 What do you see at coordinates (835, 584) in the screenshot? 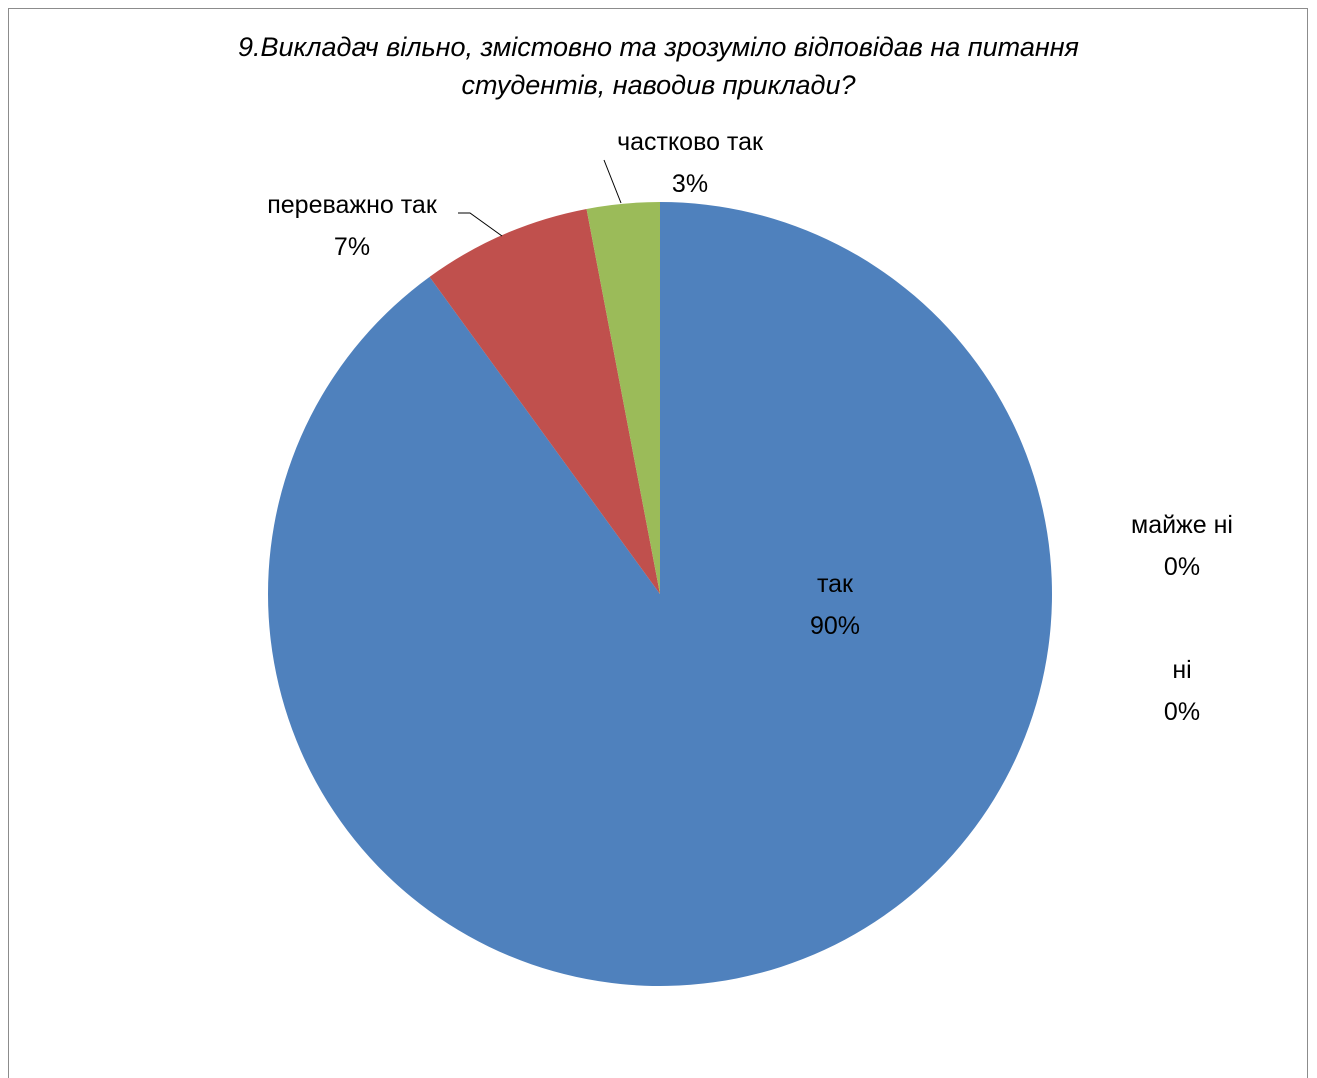
I see `slice-label-name-0: так` at bounding box center [835, 584].